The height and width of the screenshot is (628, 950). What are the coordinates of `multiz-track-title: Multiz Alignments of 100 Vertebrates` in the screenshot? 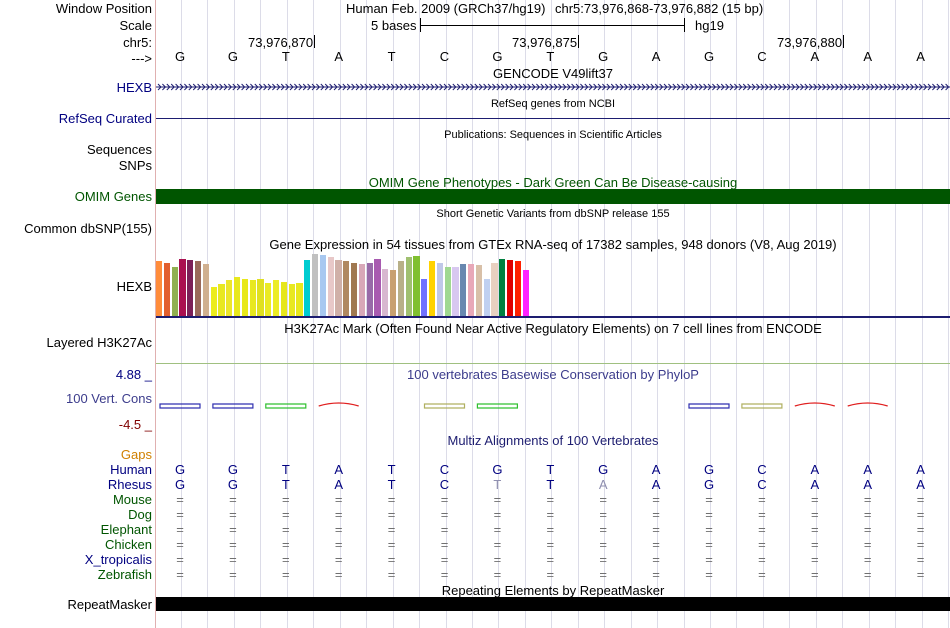 It's located at (553, 440).